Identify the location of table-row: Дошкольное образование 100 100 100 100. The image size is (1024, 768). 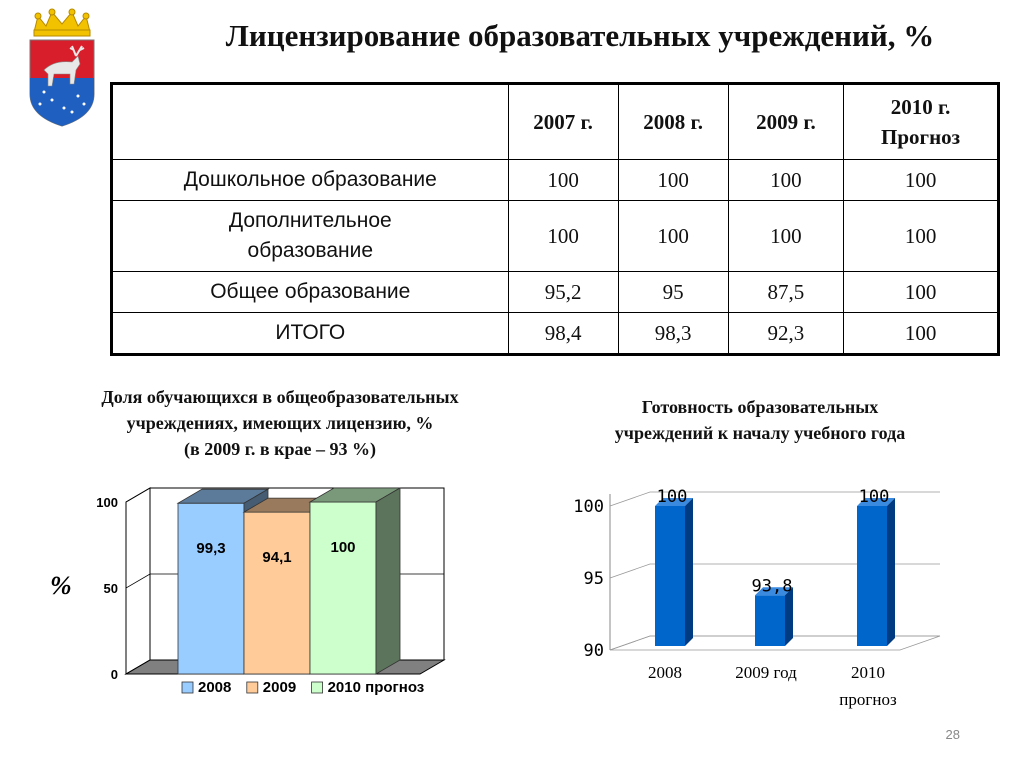
(555, 180).